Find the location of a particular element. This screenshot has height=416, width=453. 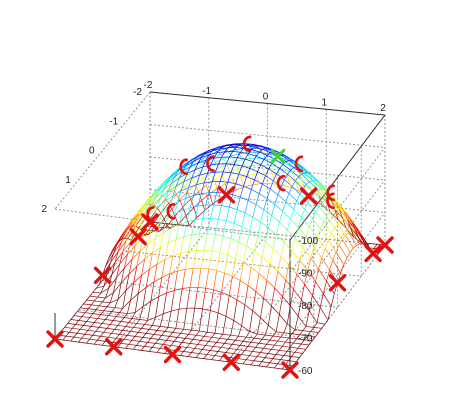

floor-grid-line is located at coordinates (244, 263).